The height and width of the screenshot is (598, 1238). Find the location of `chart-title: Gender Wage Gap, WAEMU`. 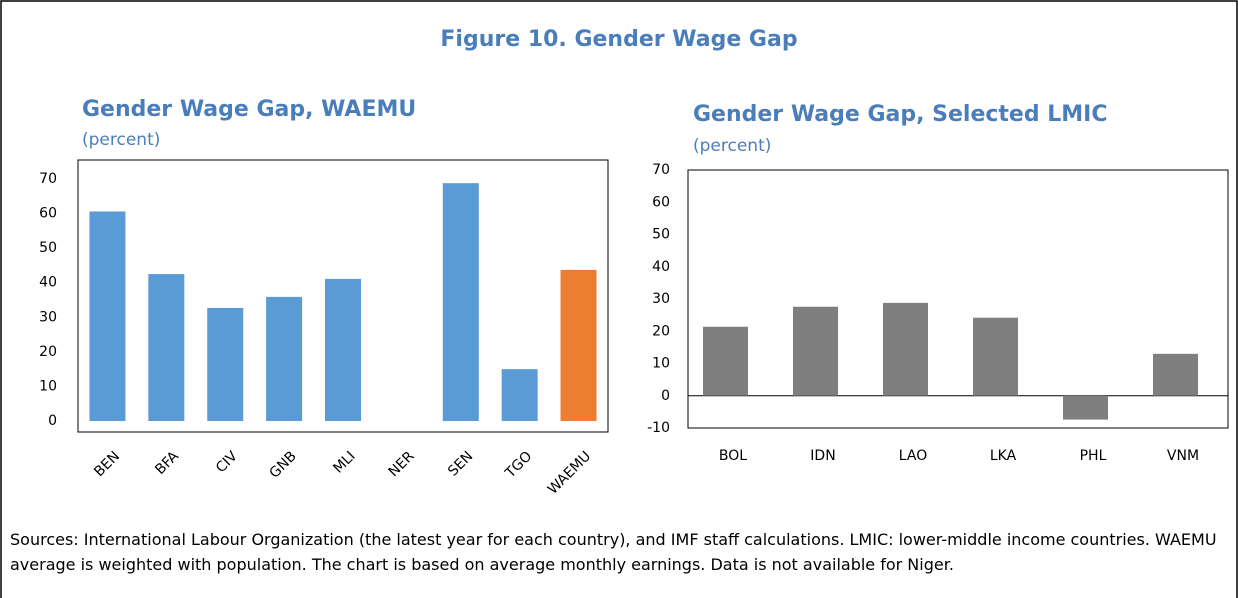

chart-title: Gender Wage Gap, WAEMU is located at coordinates (249, 109).